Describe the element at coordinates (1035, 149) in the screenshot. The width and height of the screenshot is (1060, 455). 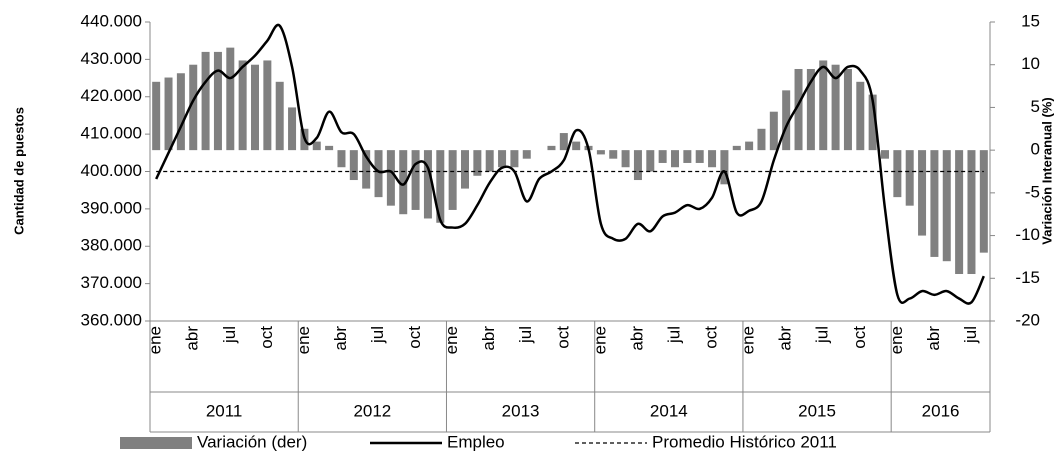
I see `y2-tick-label: 0` at that location.